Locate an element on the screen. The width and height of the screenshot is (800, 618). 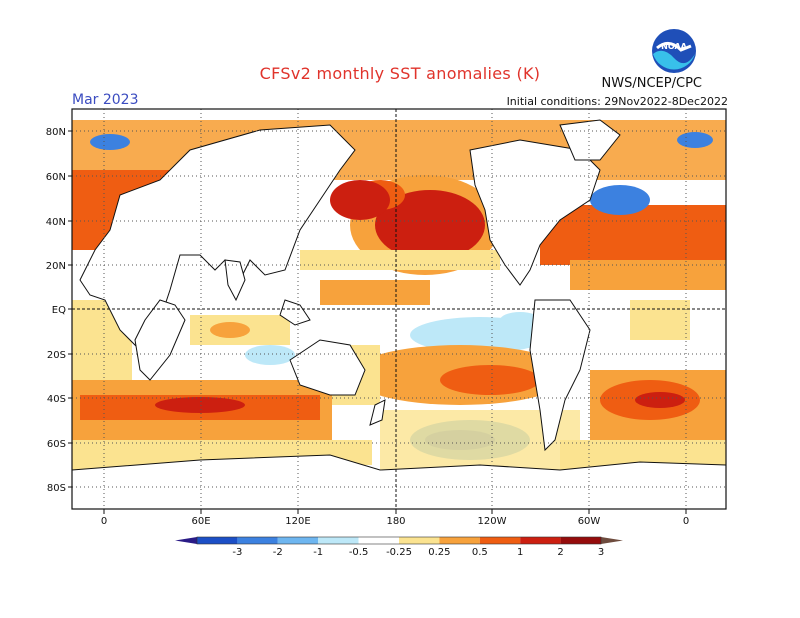
agency-label: NWS/NCEP/CPC is located at coordinates (651, 83).